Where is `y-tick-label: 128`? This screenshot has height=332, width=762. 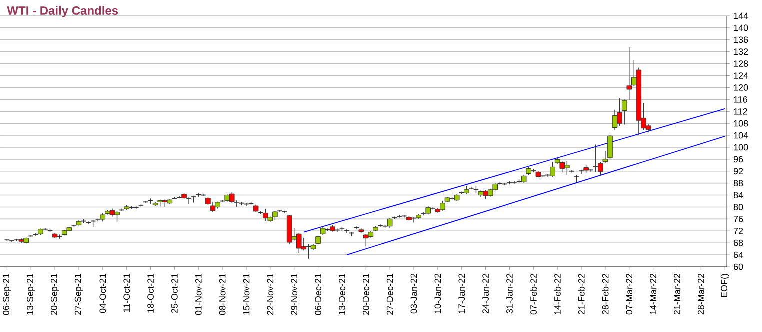 y-tick-label: 128 is located at coordinates (741, 63).